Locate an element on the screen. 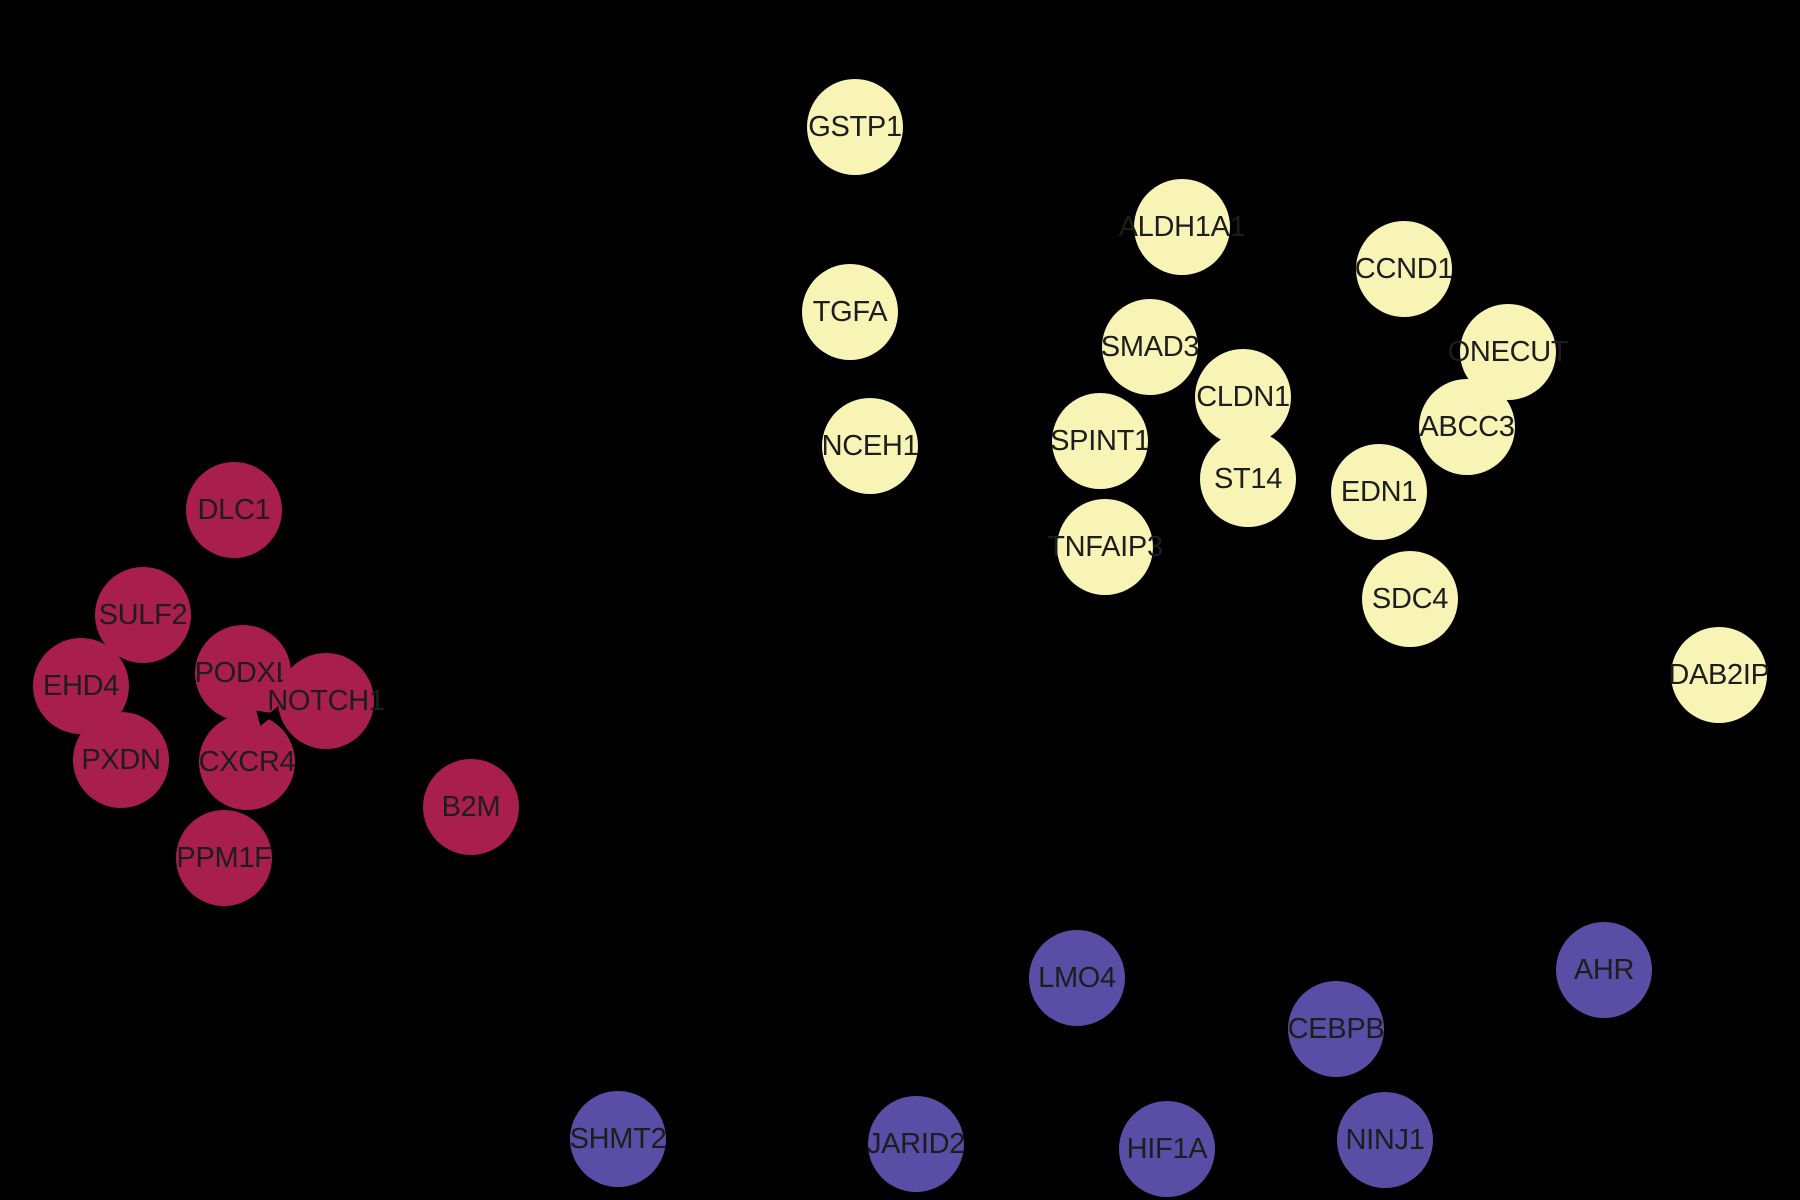  node-ST14: ST14 is located at coordinates (1248, 479).